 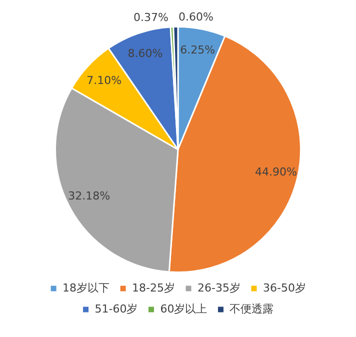 What do you see at coordinates (196, 17) in the screenshot?
I see `data-label: 0.60%` at bounding box center [196, 17].